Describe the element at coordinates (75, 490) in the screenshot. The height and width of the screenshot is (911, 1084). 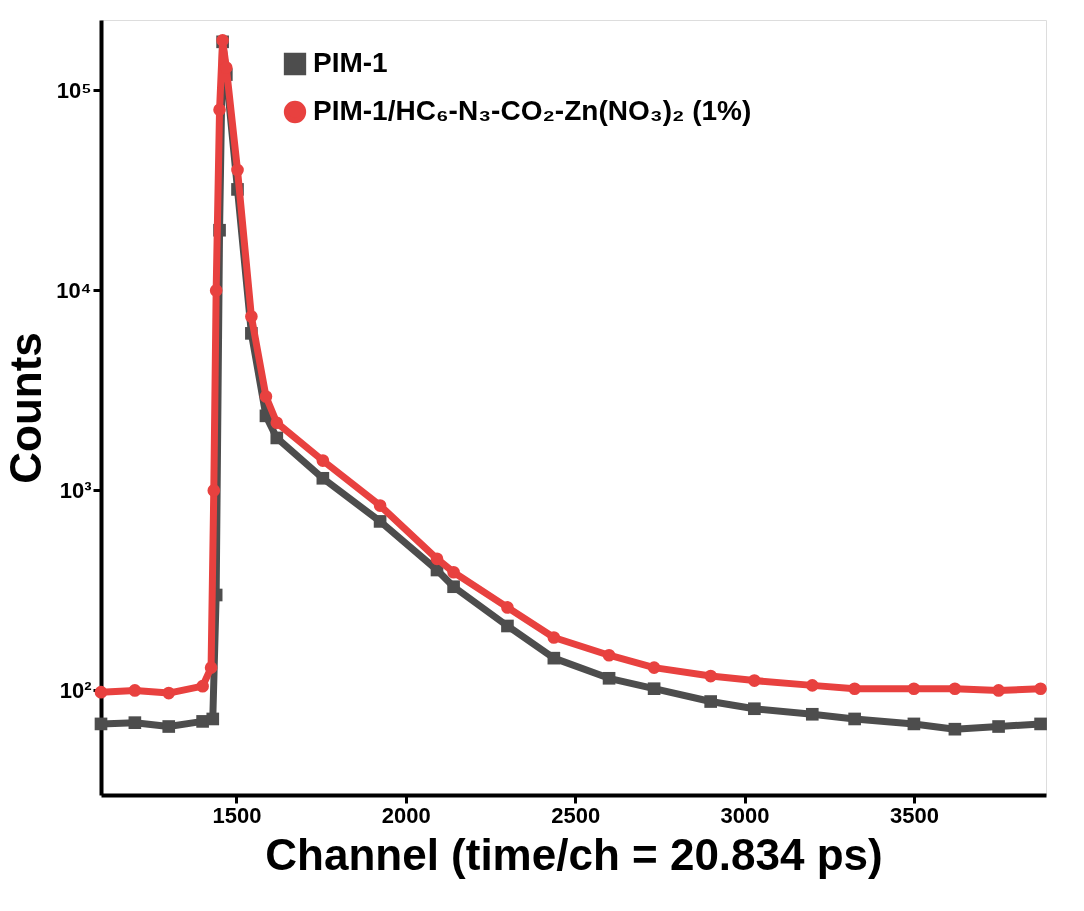
I see `y-tick-label: 10³` at that location.